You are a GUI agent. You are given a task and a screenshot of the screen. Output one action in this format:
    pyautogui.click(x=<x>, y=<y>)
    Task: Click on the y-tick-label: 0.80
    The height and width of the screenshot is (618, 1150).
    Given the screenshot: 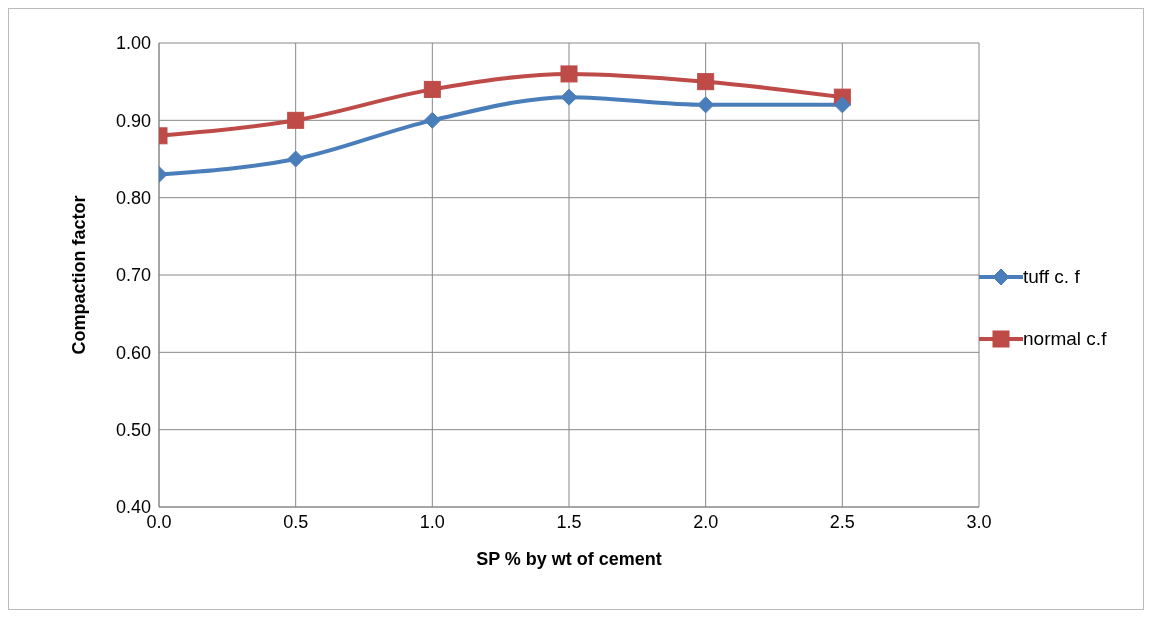 What is the action you would take?
    pyautogui.click(x=133, y=198)
    